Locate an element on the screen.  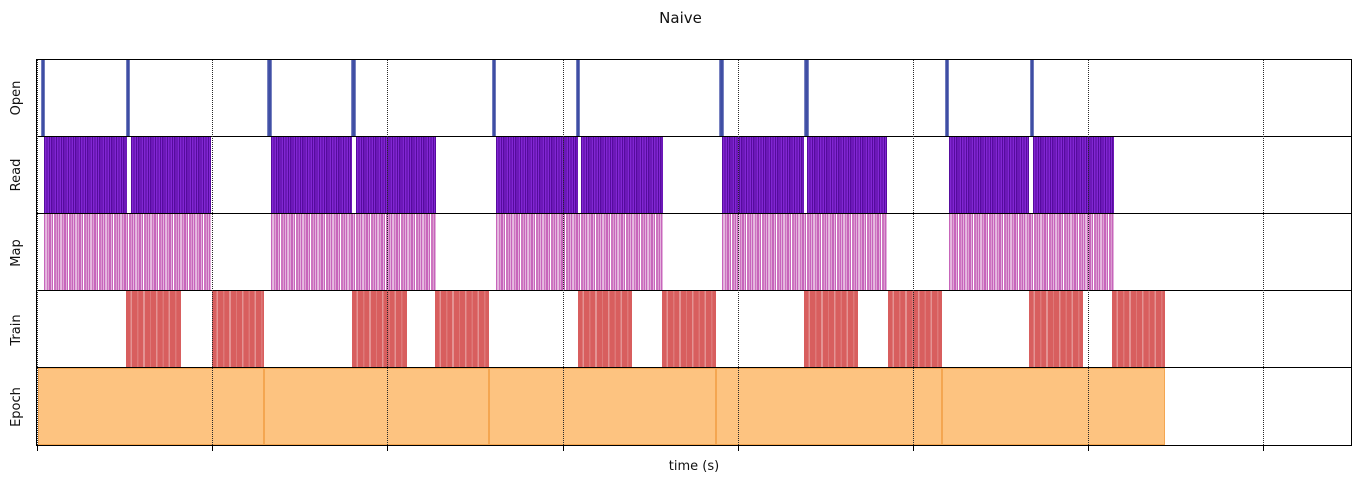
chart-title: Naive is located at coordinates (680, 18).